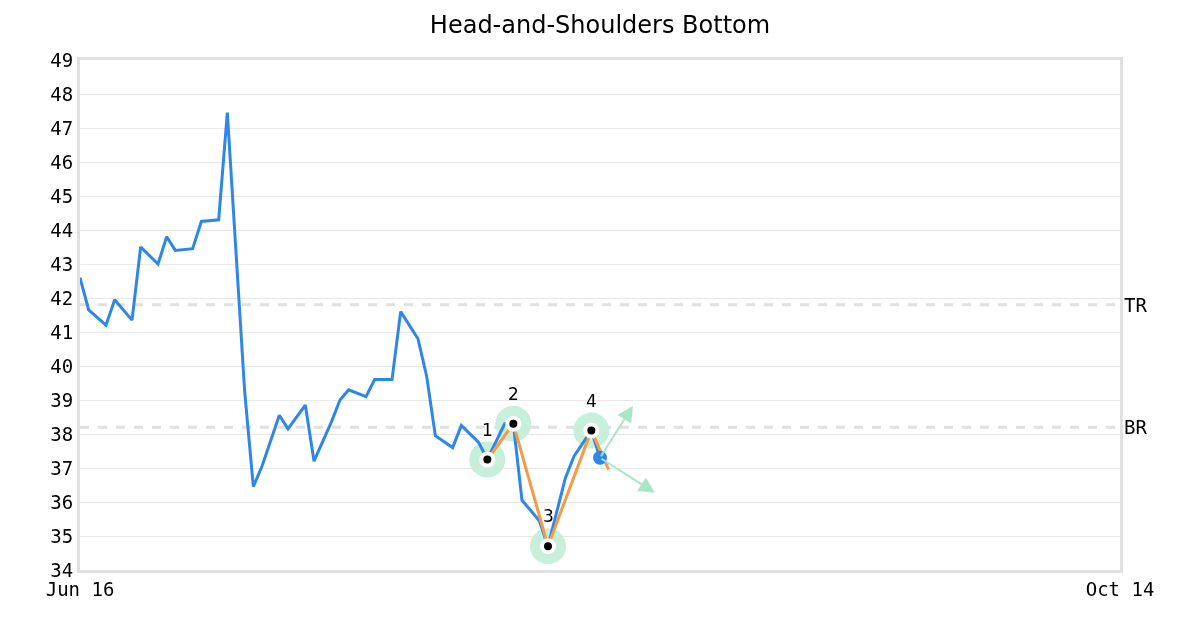 The image size is (1200, 630). What do you see at coordinates (487, 430) in the screenshot?
I see `annotation: 1` at bounding box center [487, 430].